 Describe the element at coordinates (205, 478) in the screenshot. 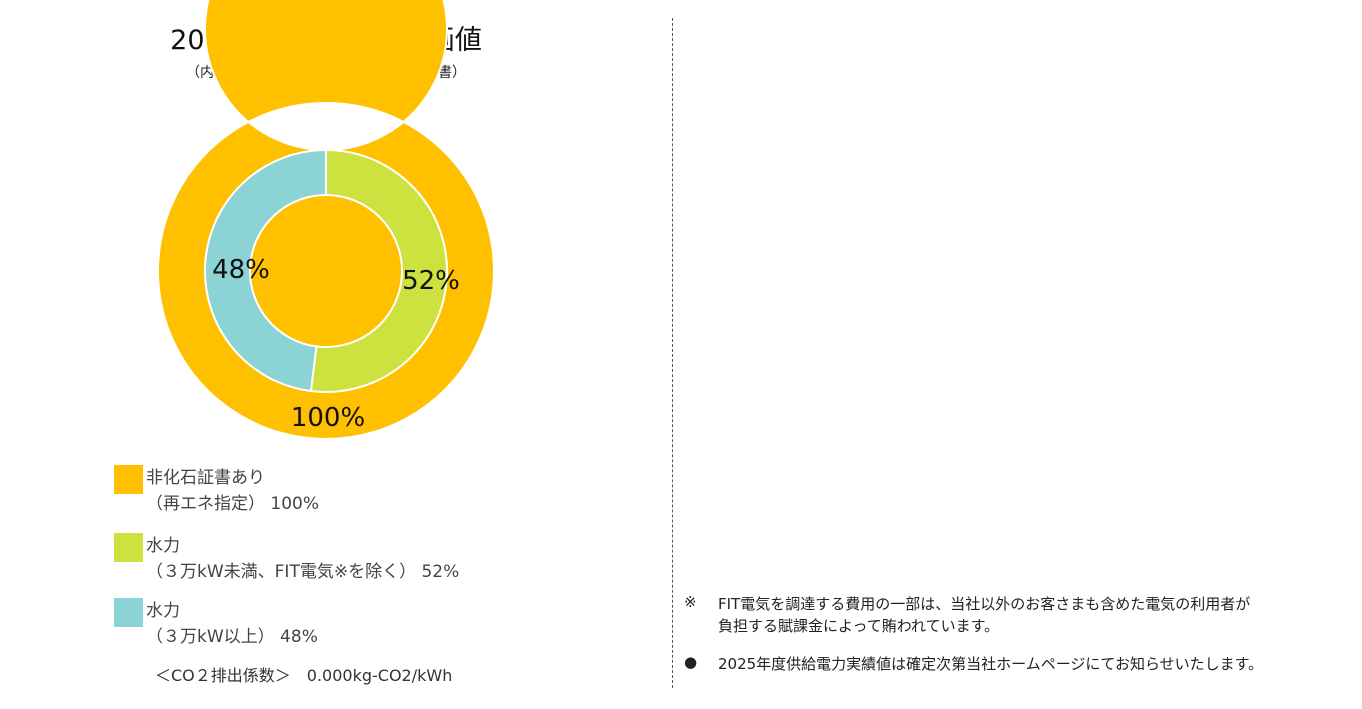

I see `legend-label: 非化石証書あり` at that location.